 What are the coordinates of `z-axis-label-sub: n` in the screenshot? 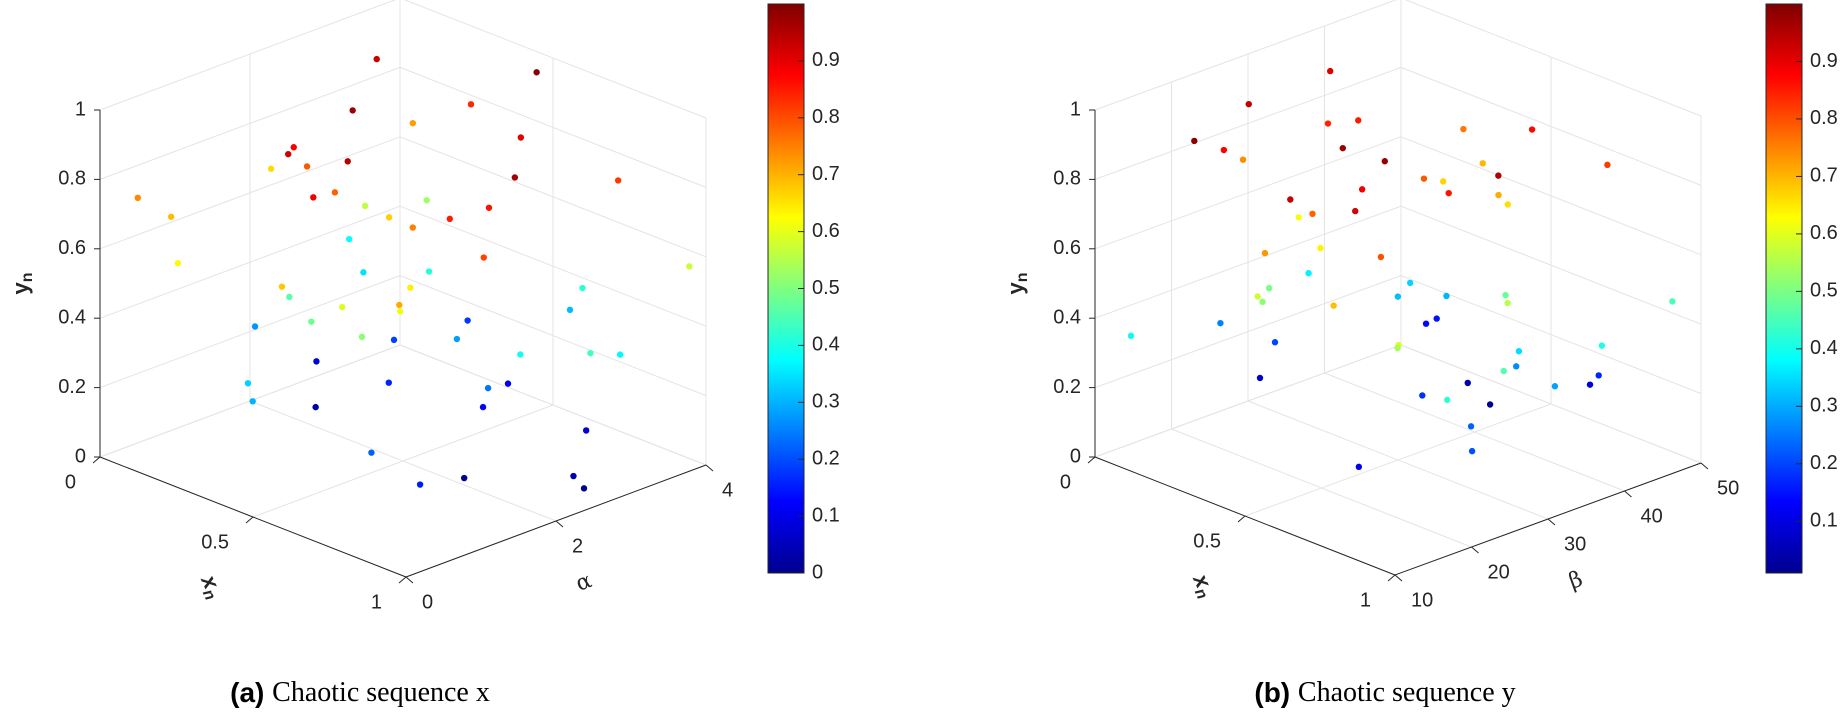 It's located at (27, 277).